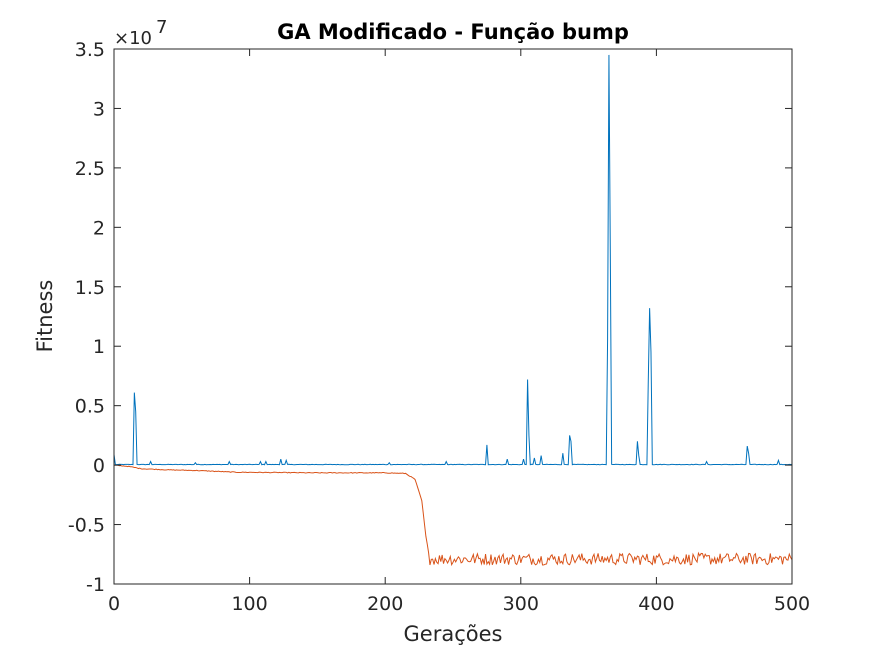 The width and height of the screenshot is (875, 656). Describe the element at coordinates (90, 50) in the screenshot. I see `y-tick-label: 3.5` at that location.